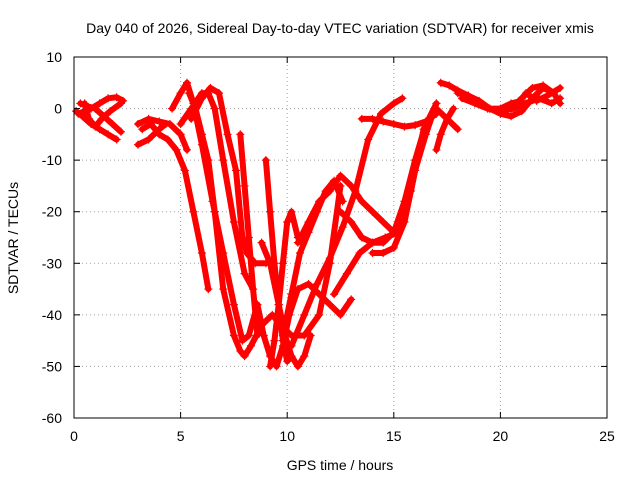  Describe the element at coordinates (58, 109) in the screenshot. I see `y-tick-label: 0` at that location.